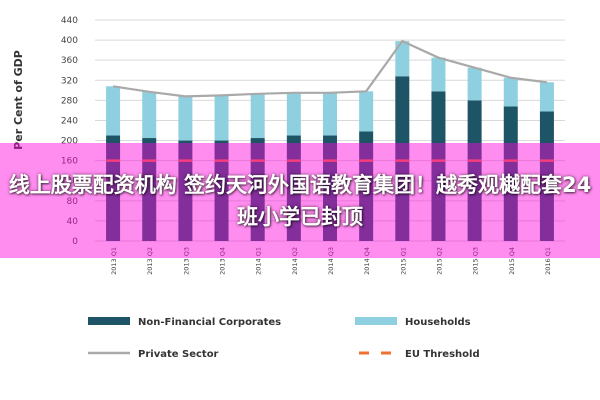 This screenshot has width=600, height=400. I want to click on legend-label: EU Threshold, so click(442, 354).